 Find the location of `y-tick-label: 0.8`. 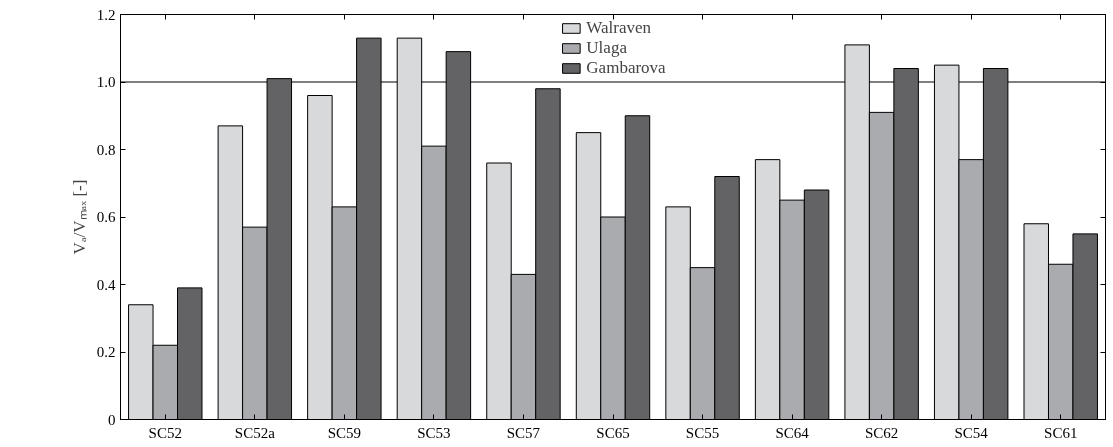

y-tick-label: 0.8 is located at coordinates (106, 149).